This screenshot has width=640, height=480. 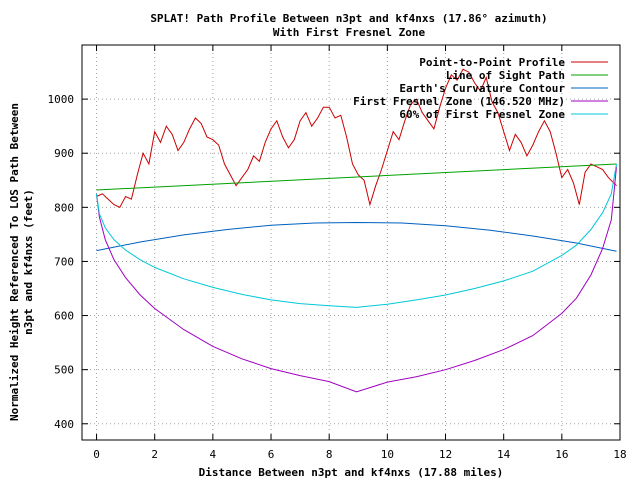 I want to click on y-tick-label: 700, so click(x=64, y=261).